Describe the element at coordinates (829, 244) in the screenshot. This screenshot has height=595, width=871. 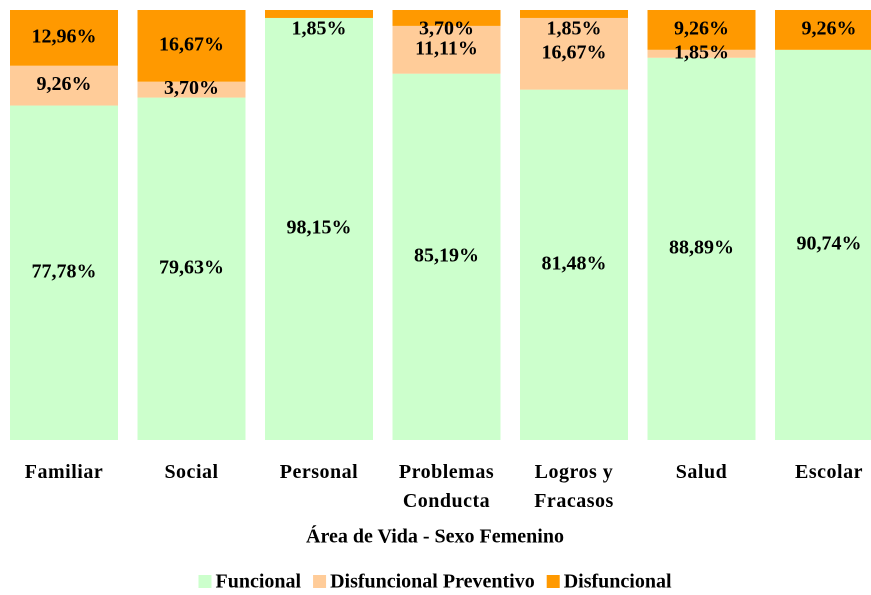
I see `data-label: 90,74%` at that location.